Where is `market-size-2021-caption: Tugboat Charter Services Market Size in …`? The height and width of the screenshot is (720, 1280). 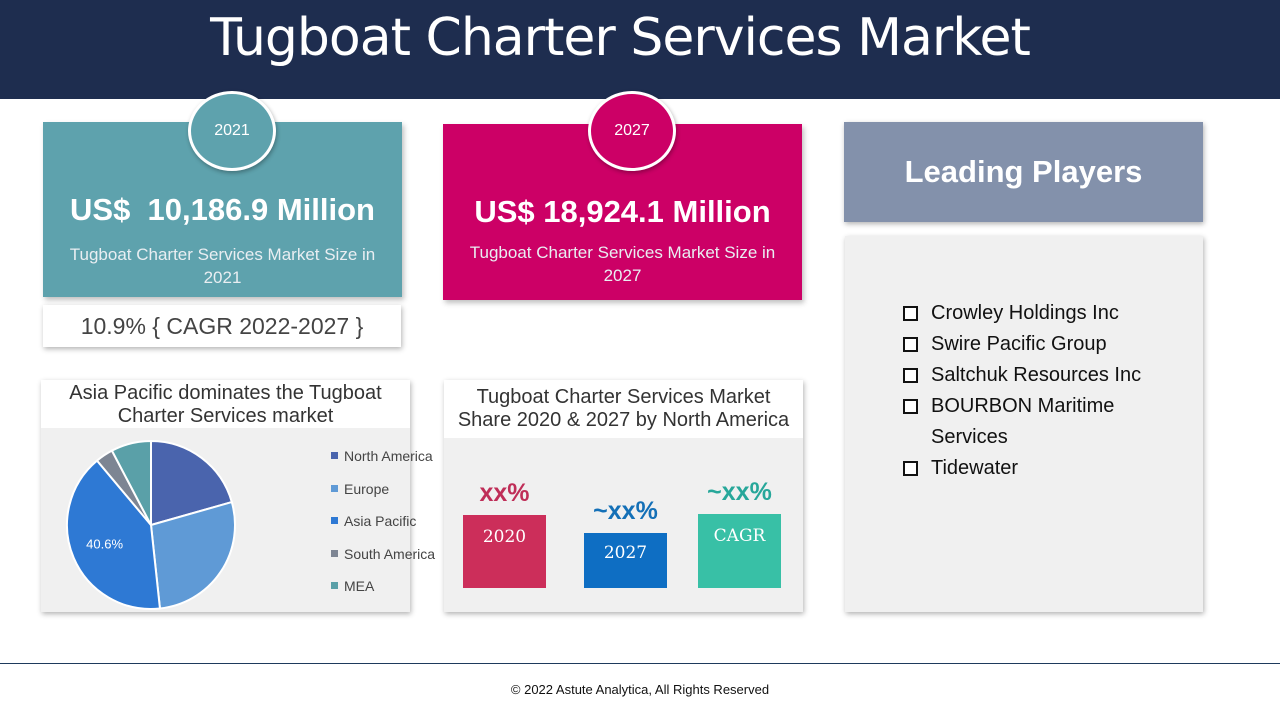 market-size-2021-caption: Tugboat Charter Services Market Size in … is located at coordinates (222, 266).